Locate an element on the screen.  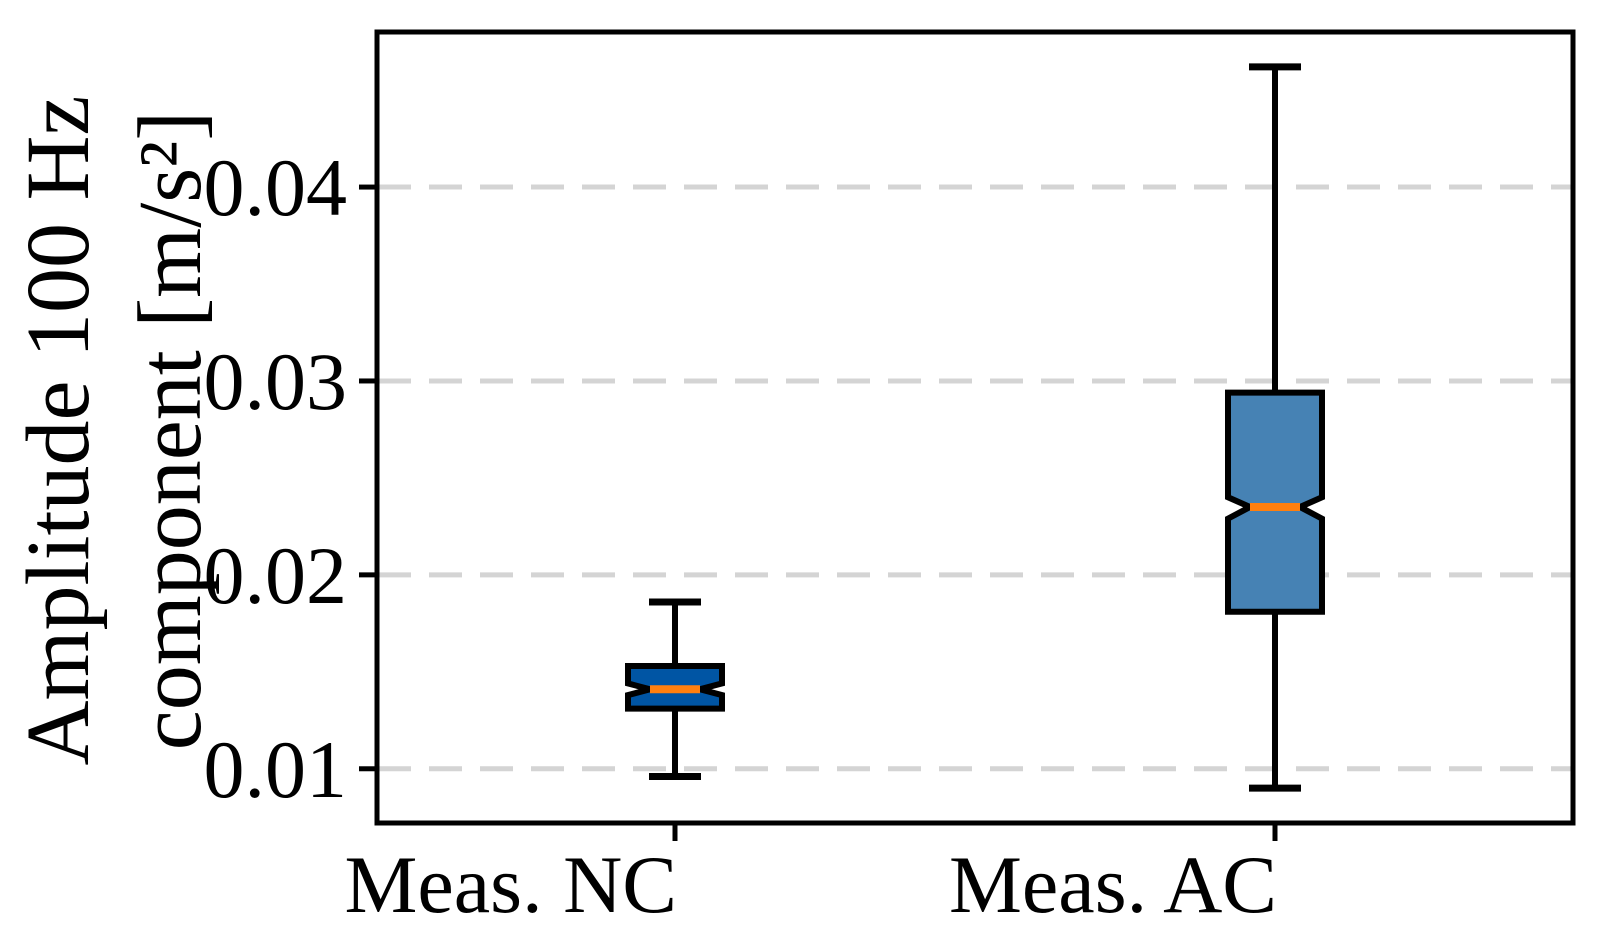
box-meas-ac is located at coordinates (1275, 502).